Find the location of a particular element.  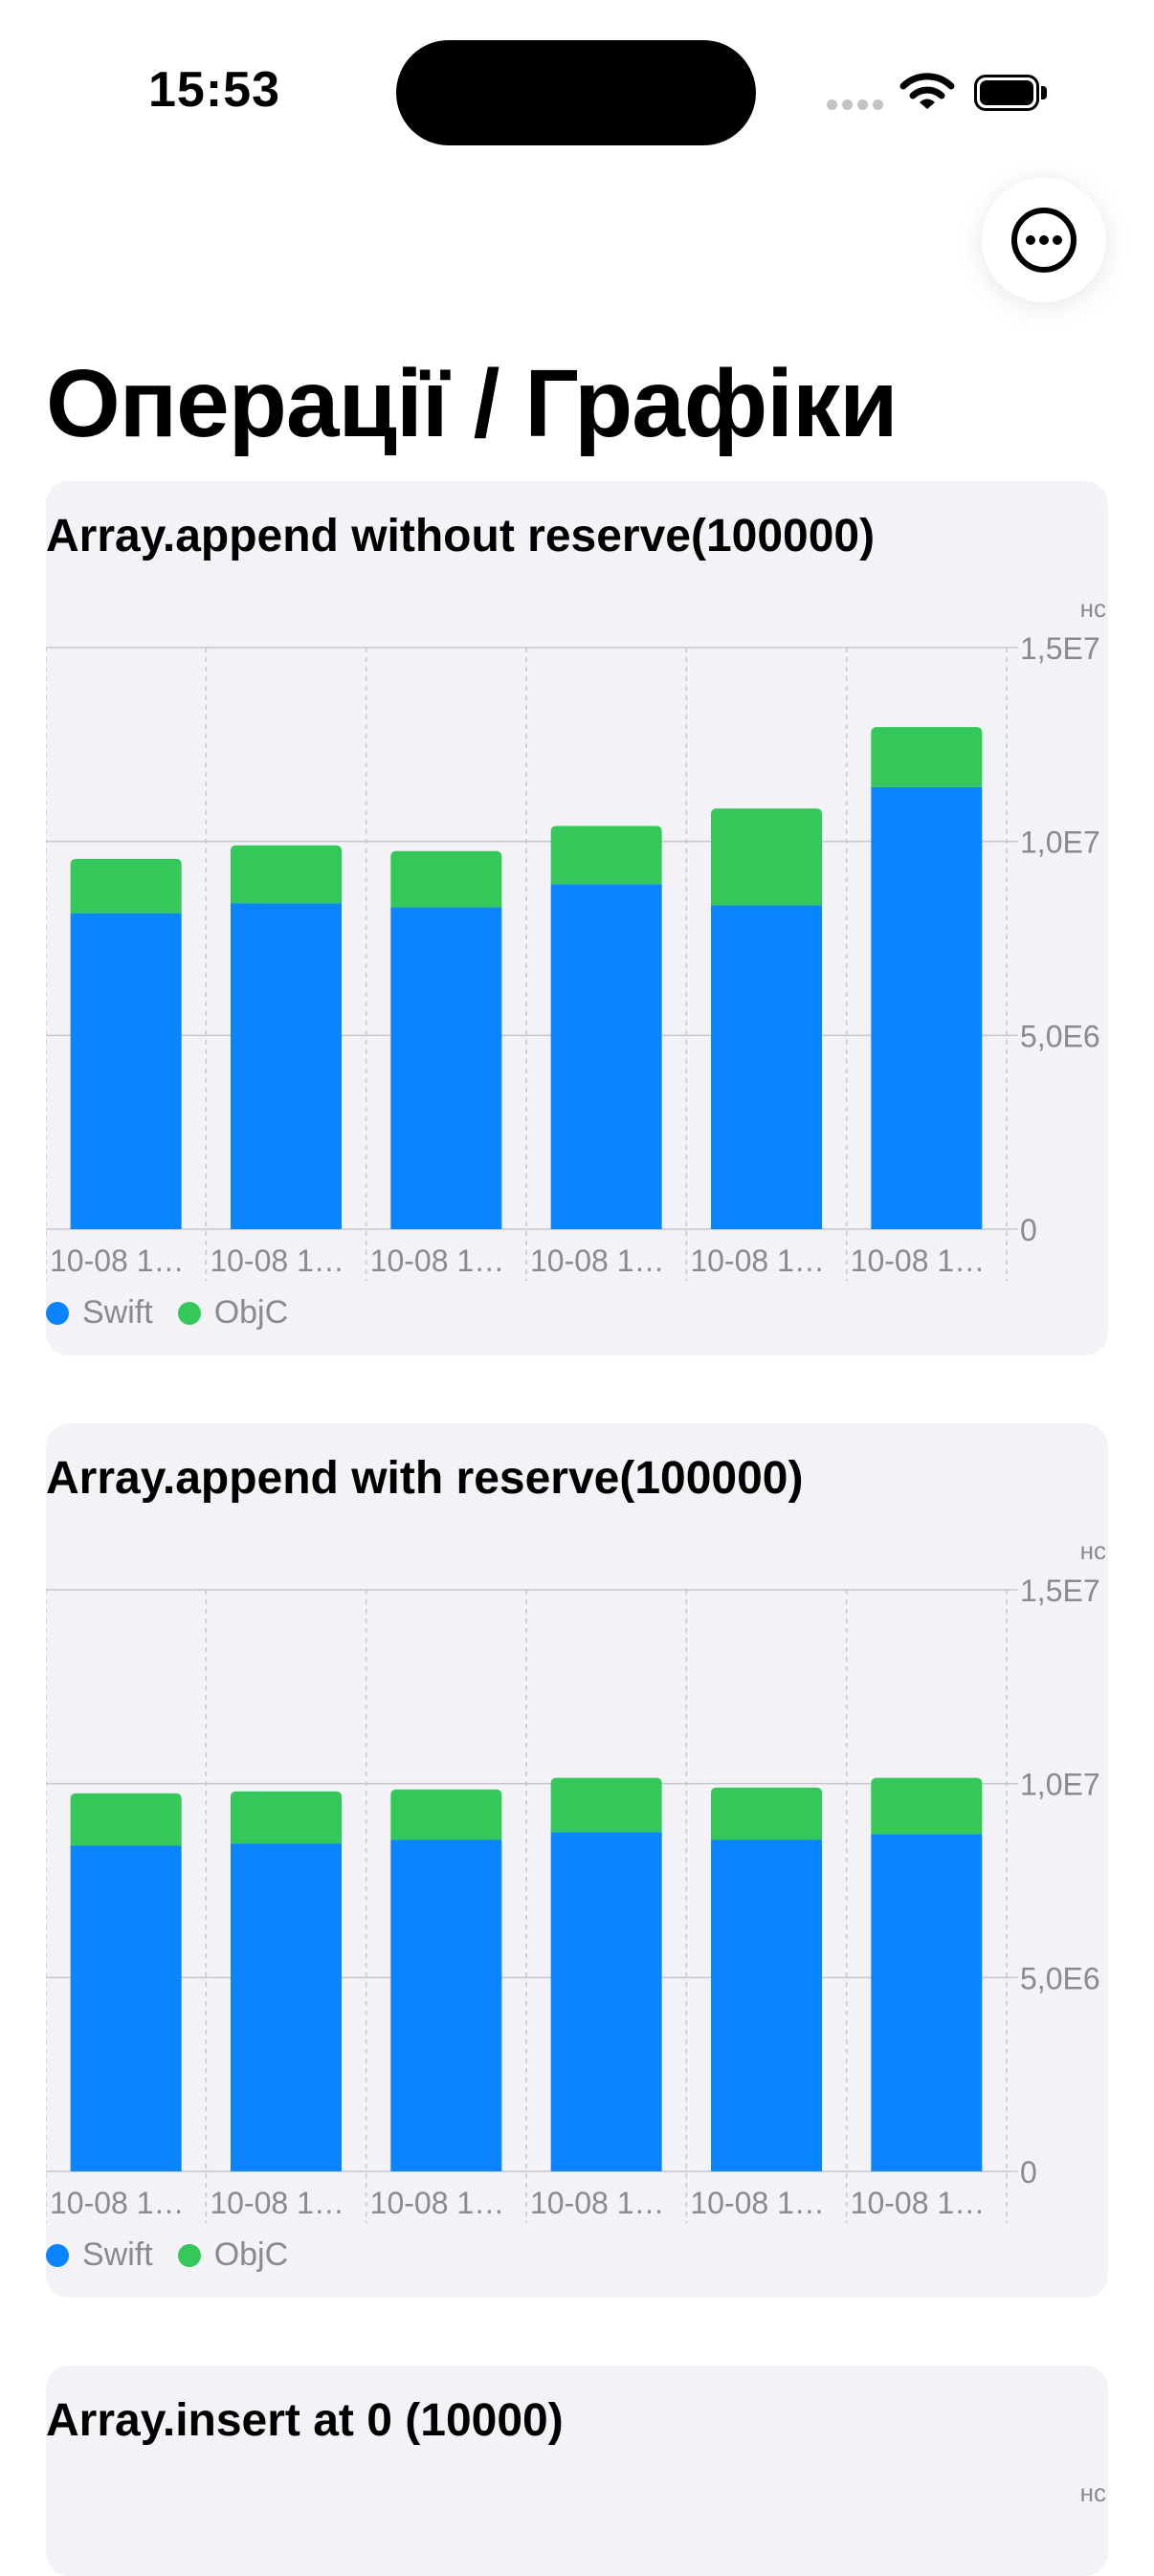

stacked-bar-chart: нс is located at coordinates (1093, 2492).